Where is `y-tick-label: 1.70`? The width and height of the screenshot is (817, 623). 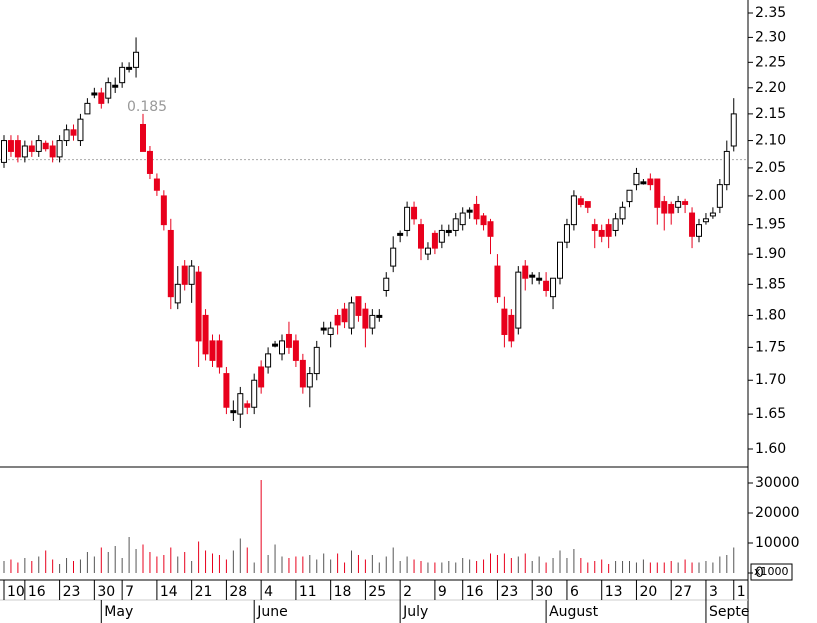 y-tick-label: 1.70 is located at coordinates (770, 380).